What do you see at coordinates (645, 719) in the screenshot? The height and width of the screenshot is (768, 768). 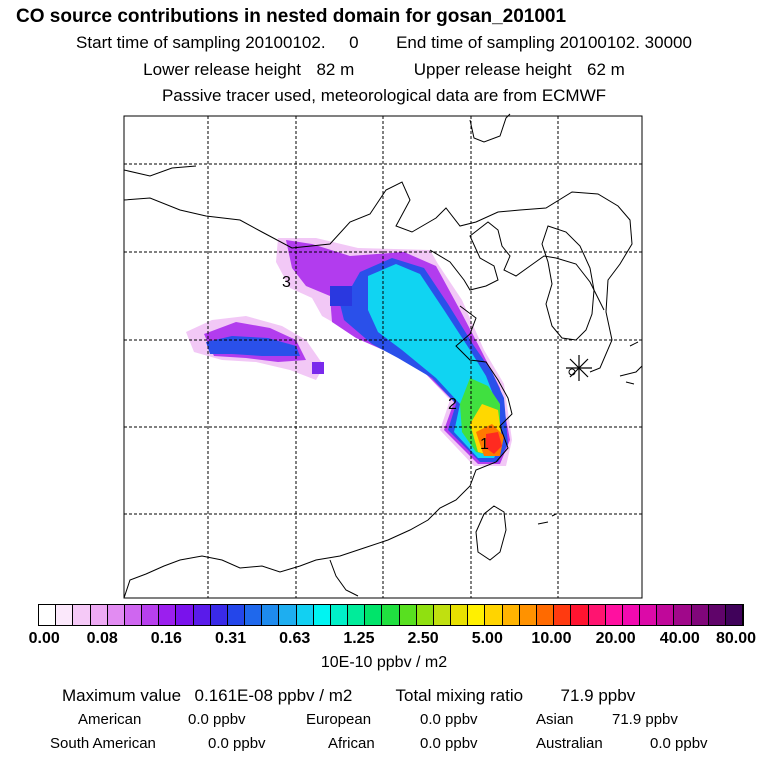 I see `contrib-asian-value: 71.9 ppbv` at bounding box center [645, 719].